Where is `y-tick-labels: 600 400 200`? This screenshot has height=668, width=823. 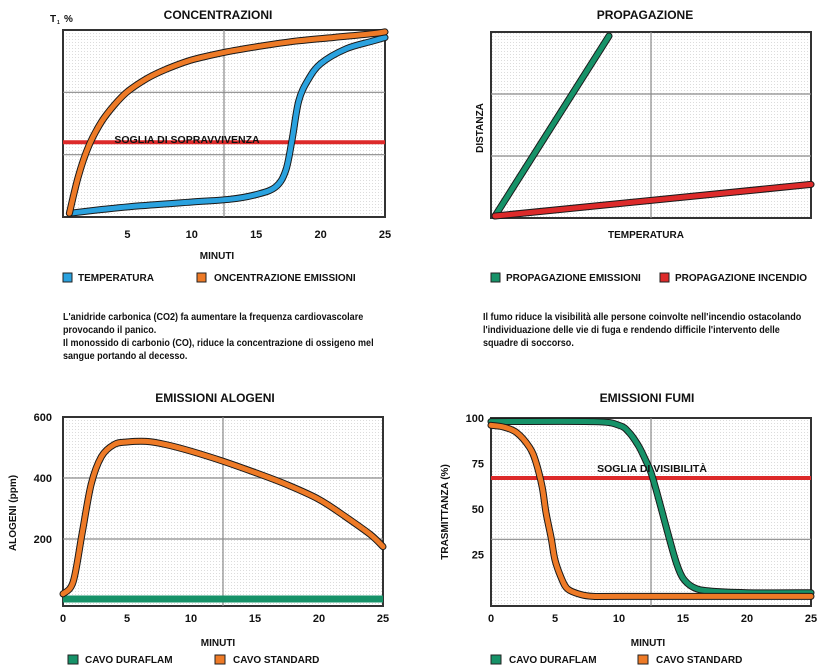 y-tick-labels: 600 400 200 is located at coordinates (43, 479).